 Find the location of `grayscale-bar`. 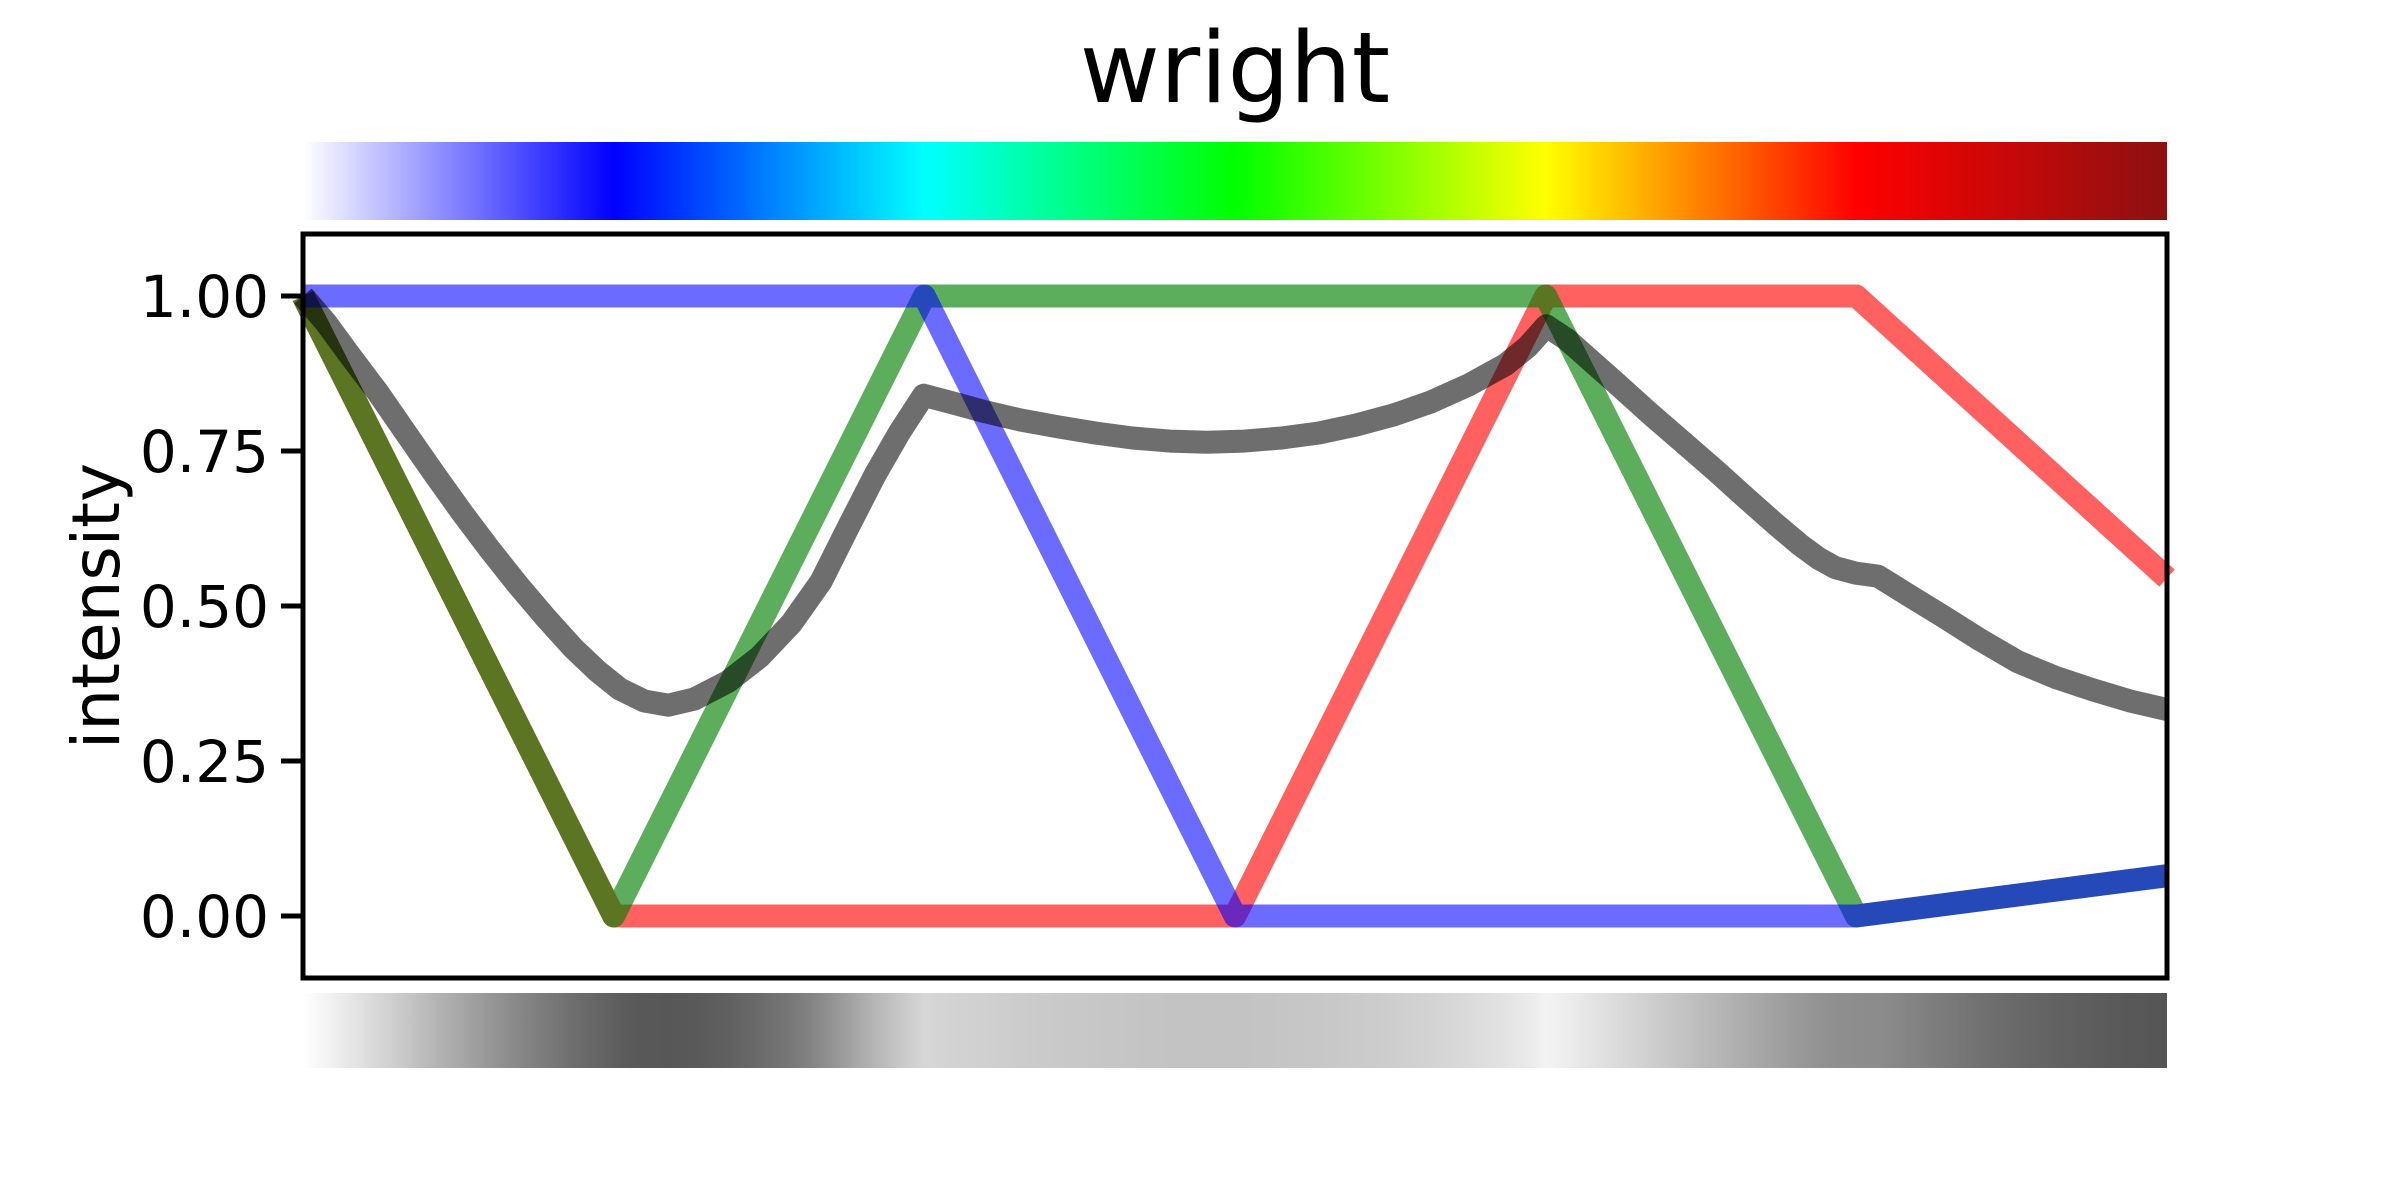

grayscale-bar is located at coordinates (1235, 1030).